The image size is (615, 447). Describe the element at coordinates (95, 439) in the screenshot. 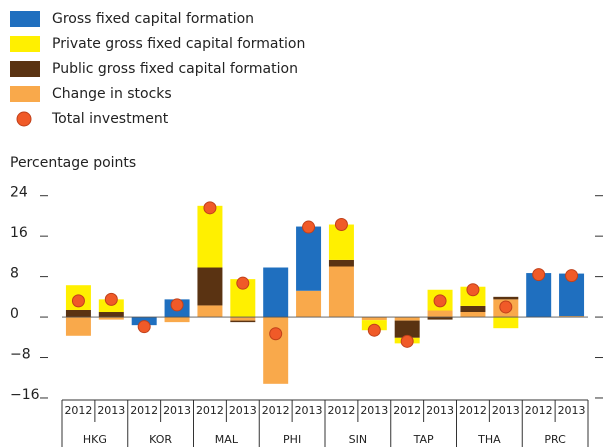

I see `group-label: HKG` at that location.